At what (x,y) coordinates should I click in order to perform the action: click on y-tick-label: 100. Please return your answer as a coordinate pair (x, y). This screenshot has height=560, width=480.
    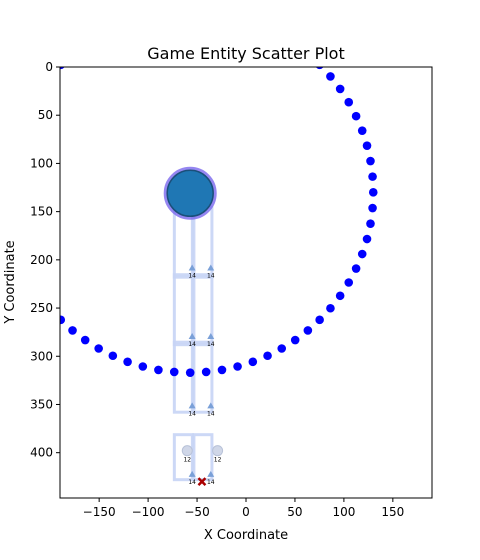
    Looking at the image, I should click on (41, 163).